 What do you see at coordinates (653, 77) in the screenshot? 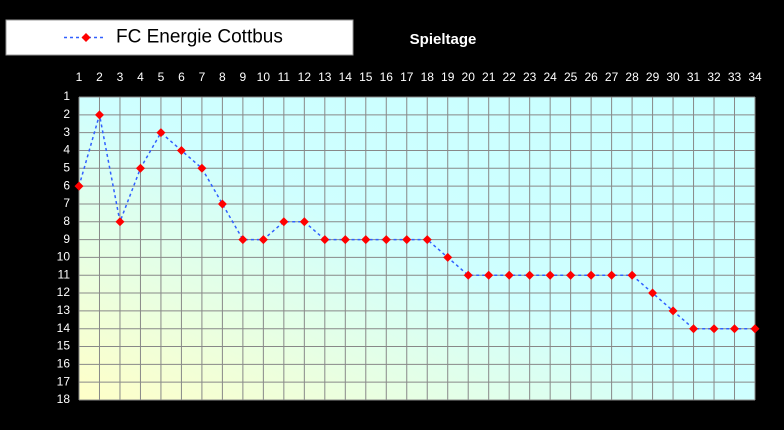
I see `x-tick-label: 29` at bounding box center [653, 77].